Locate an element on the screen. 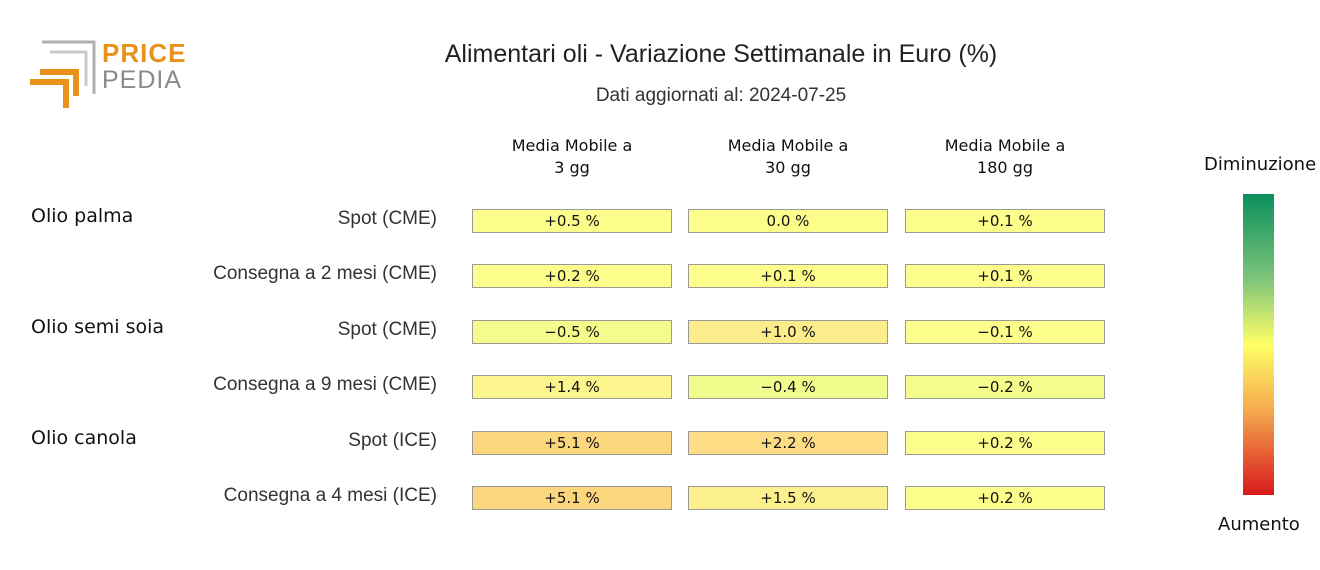  pricepedia-logo: PRICE PEDIA is located at coordinates (110, 74).